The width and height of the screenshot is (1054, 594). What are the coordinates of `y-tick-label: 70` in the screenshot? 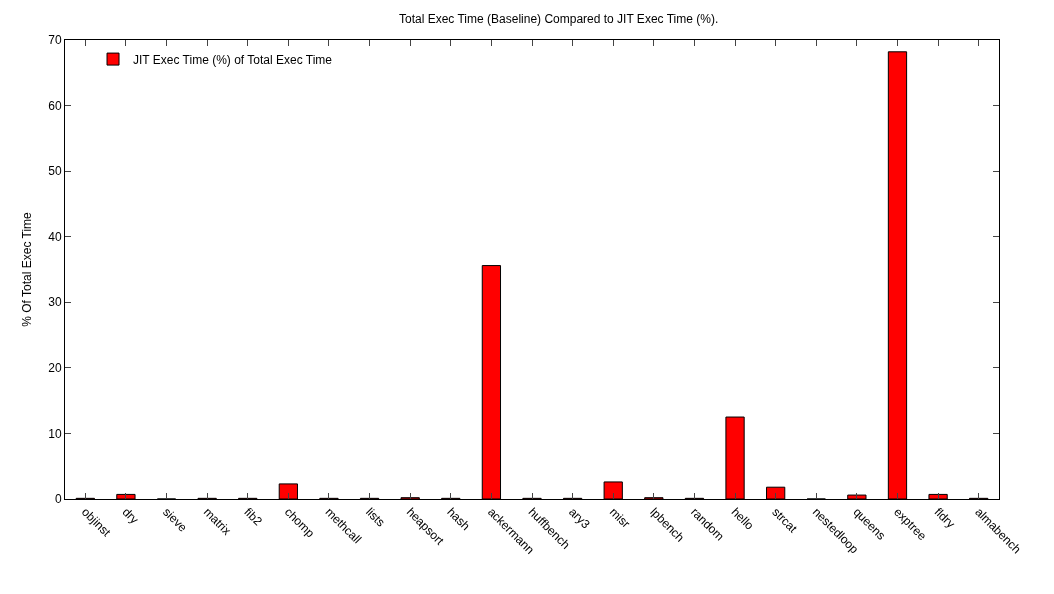 It's located at (55, 40).